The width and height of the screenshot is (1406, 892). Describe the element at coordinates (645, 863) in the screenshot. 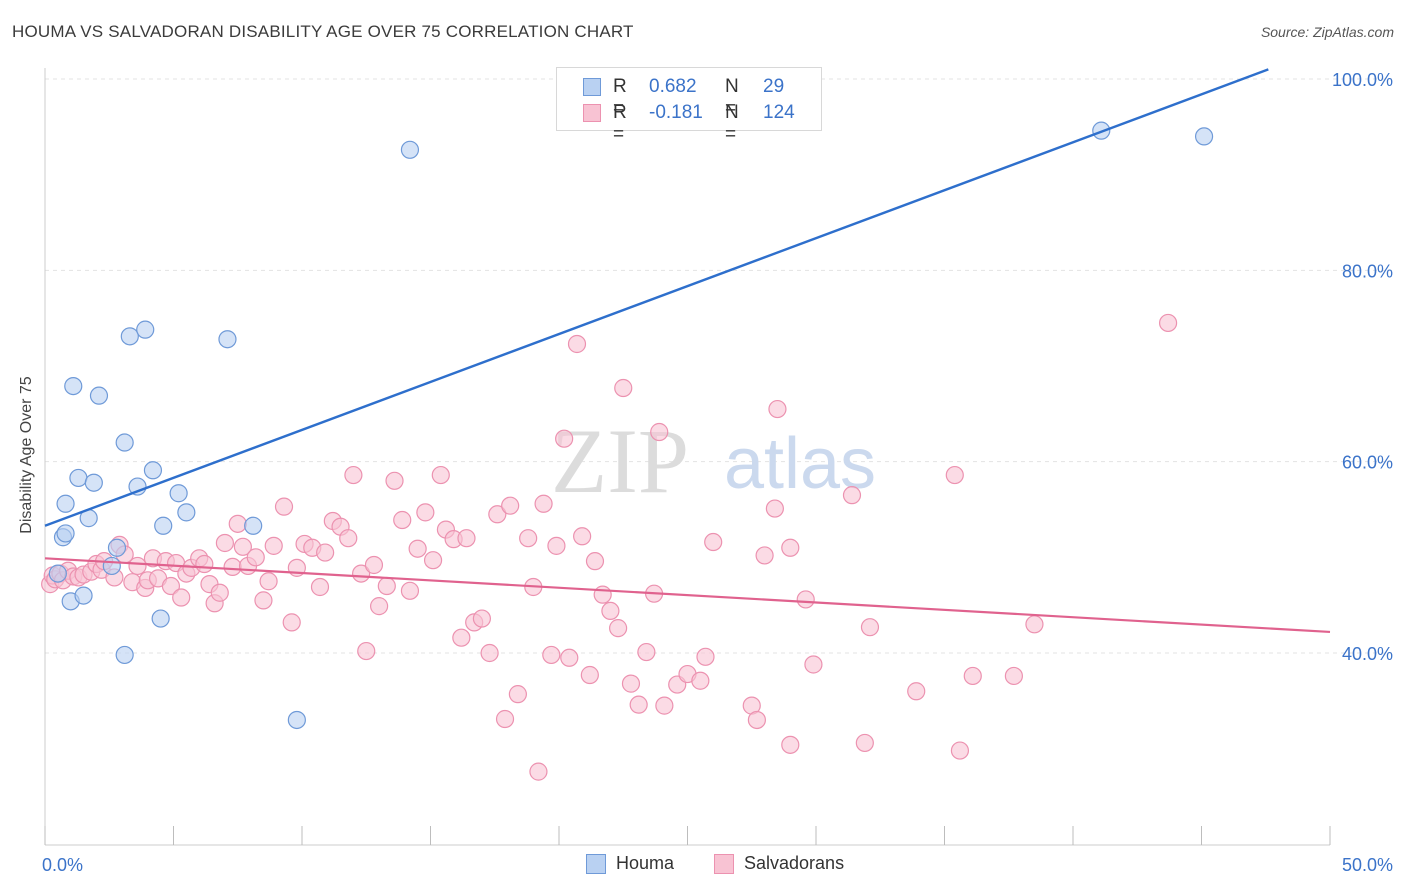

I see `houma-legend-label: Houma` at that location.